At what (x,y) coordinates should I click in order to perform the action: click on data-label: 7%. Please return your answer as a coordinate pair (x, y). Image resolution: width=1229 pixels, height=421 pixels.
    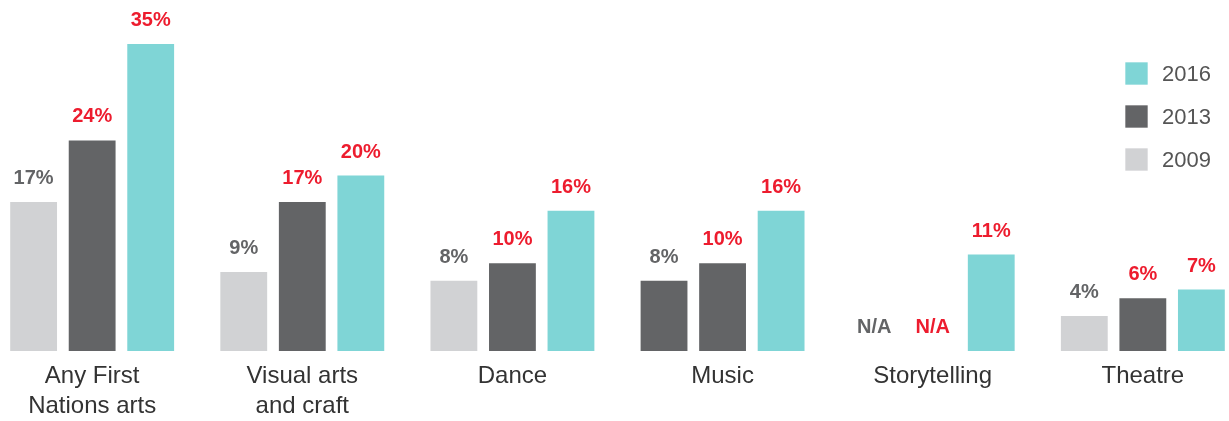
    Looking at the image, I should click on (1201, 264).